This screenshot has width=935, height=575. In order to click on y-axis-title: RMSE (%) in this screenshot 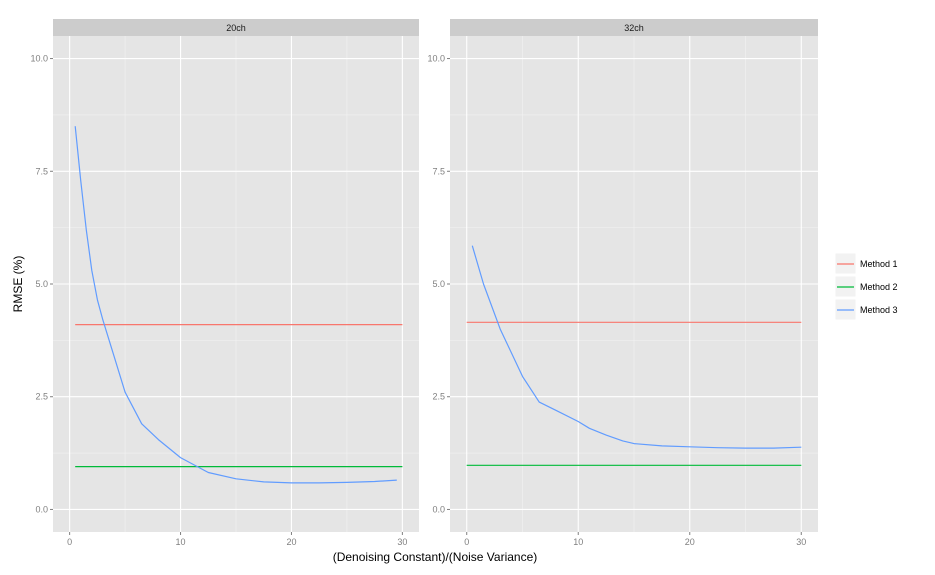, I will do `click(18, 284)`.